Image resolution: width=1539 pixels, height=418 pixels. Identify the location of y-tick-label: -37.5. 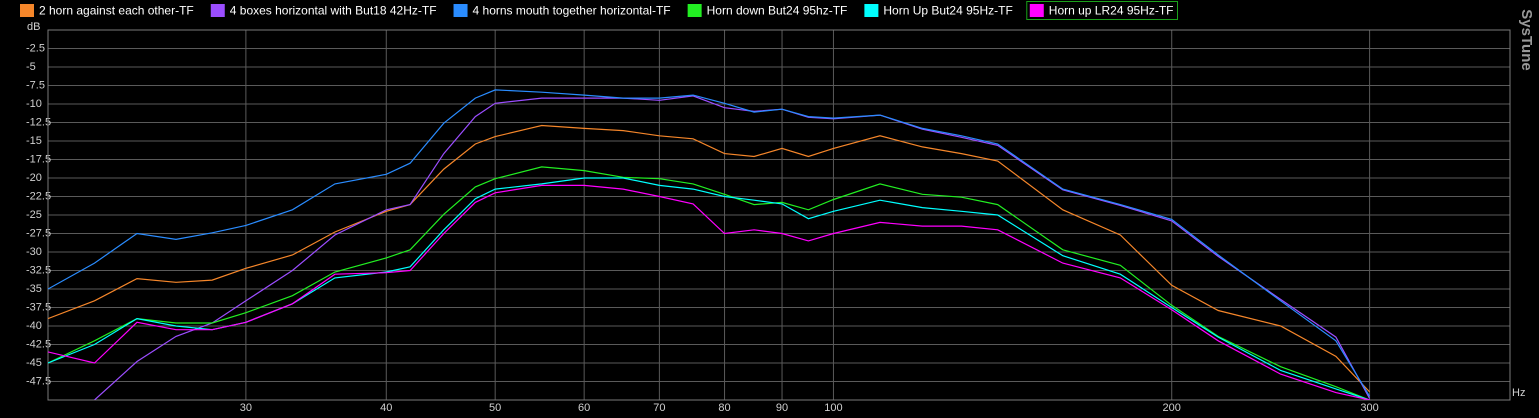
(38, 307).